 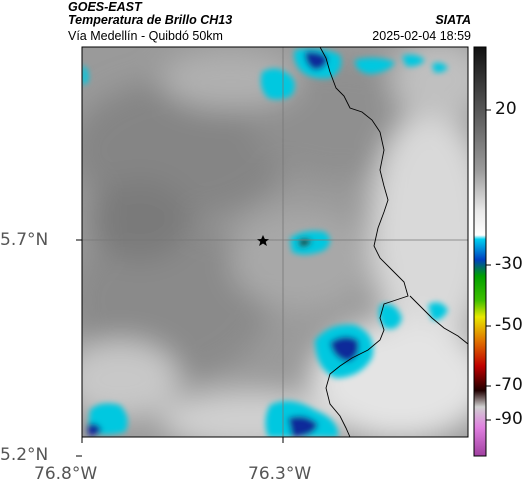 I want to click on colorbar-tick-label: 20, so click(x=506, y=109).